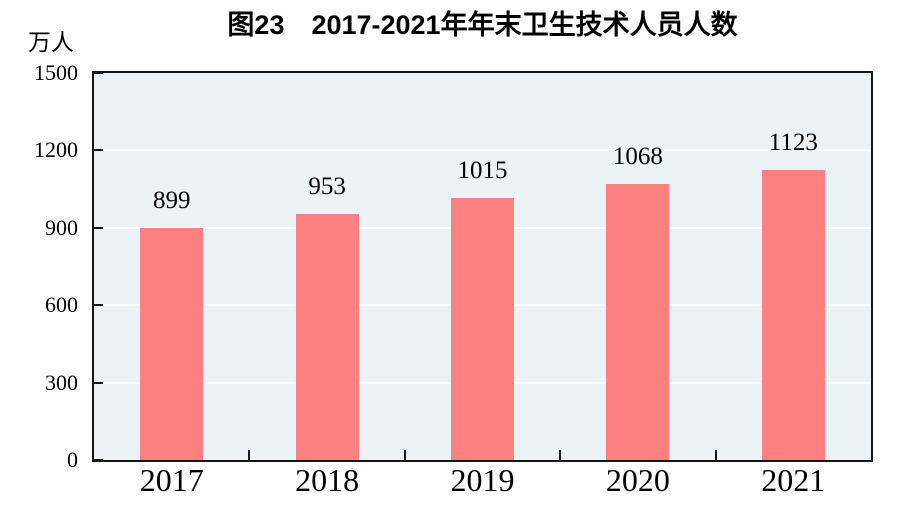  What do you see at coordinates (637, 157) in the screenshot?
I see `bar-value-label-2020: 1068` at bounding box center [637, 157].